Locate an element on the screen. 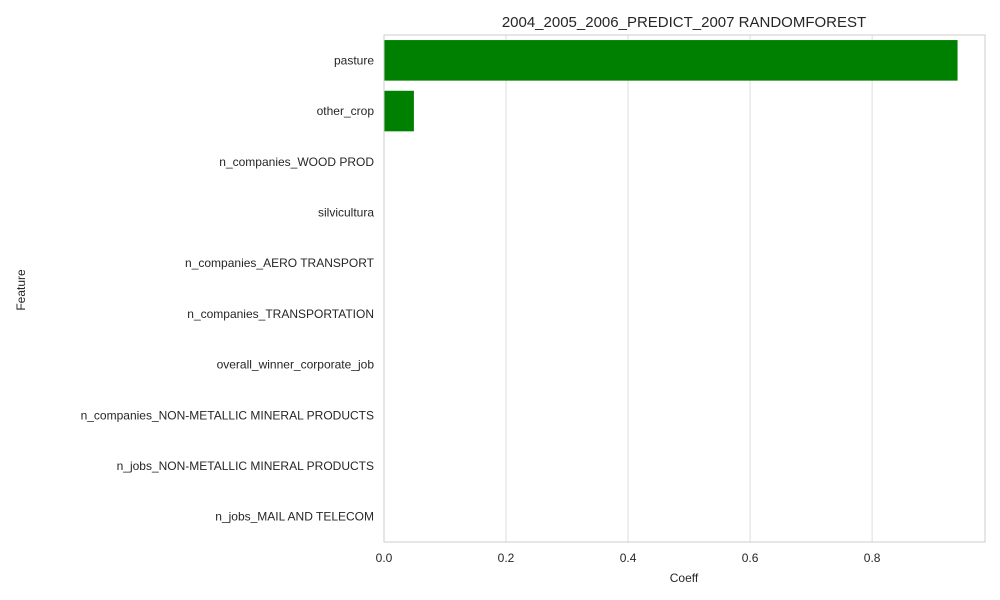  y-tick-label: n_companies_WOOD PROD is located at coordinates (296, 162).